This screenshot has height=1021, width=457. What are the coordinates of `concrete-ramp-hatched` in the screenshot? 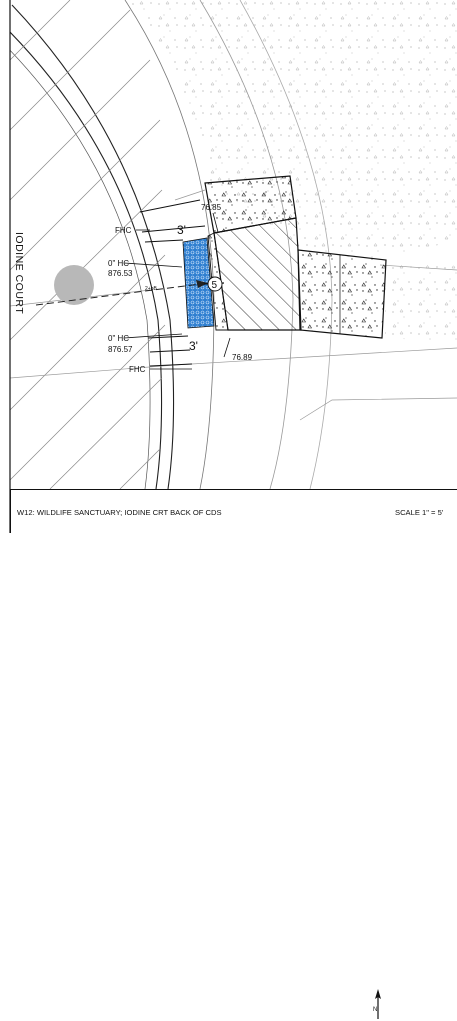 It's located at (257, 274).